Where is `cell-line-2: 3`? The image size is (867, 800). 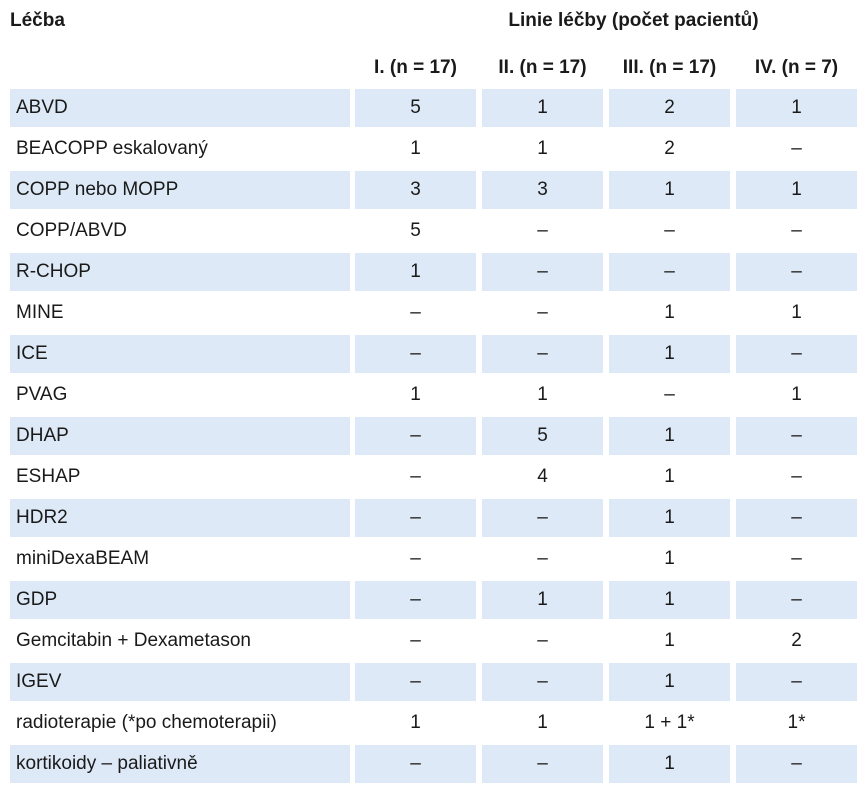
cell-line-2: 3 is located at coordinates (542, 190).